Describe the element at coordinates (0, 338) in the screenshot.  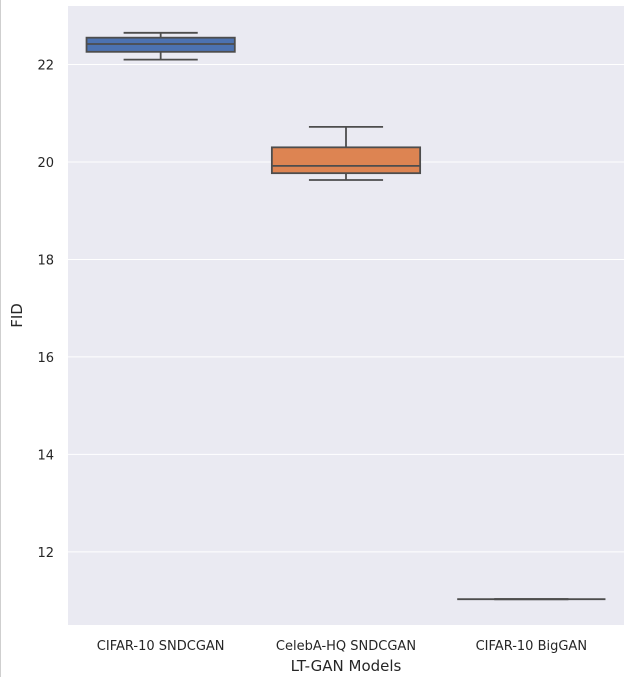
I see `page-left-border` at that location.